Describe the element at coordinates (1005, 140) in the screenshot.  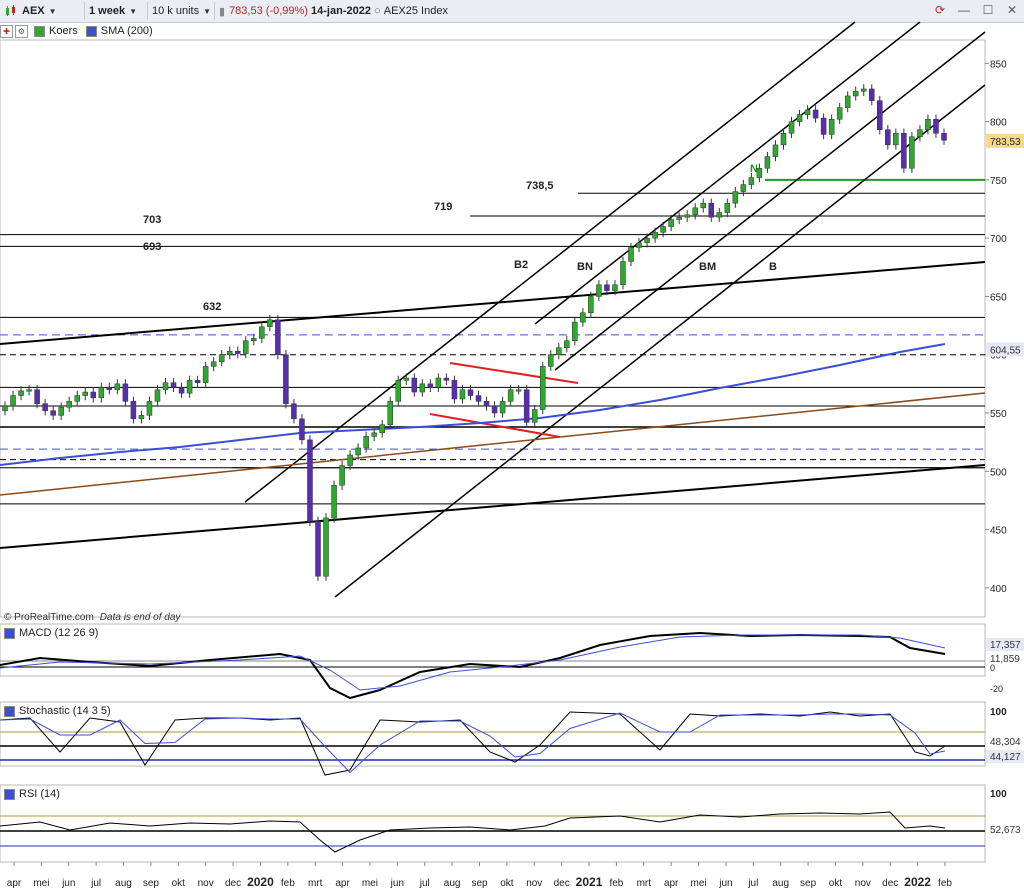
I see `current-price-tag` at that location.